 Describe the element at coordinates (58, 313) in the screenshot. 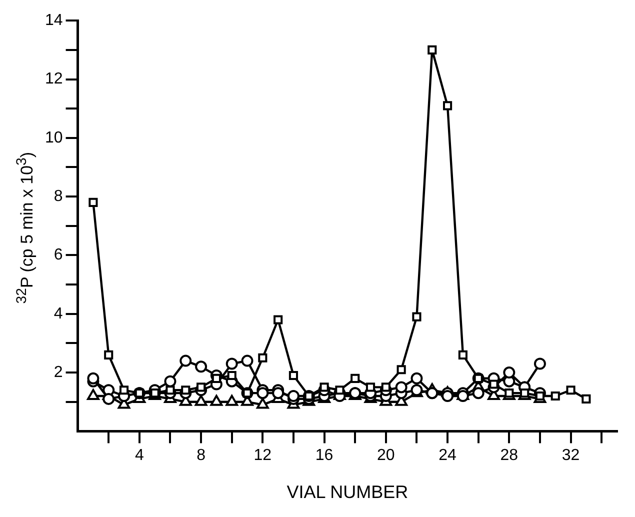

I see `y-tick-label: 4` at that location.